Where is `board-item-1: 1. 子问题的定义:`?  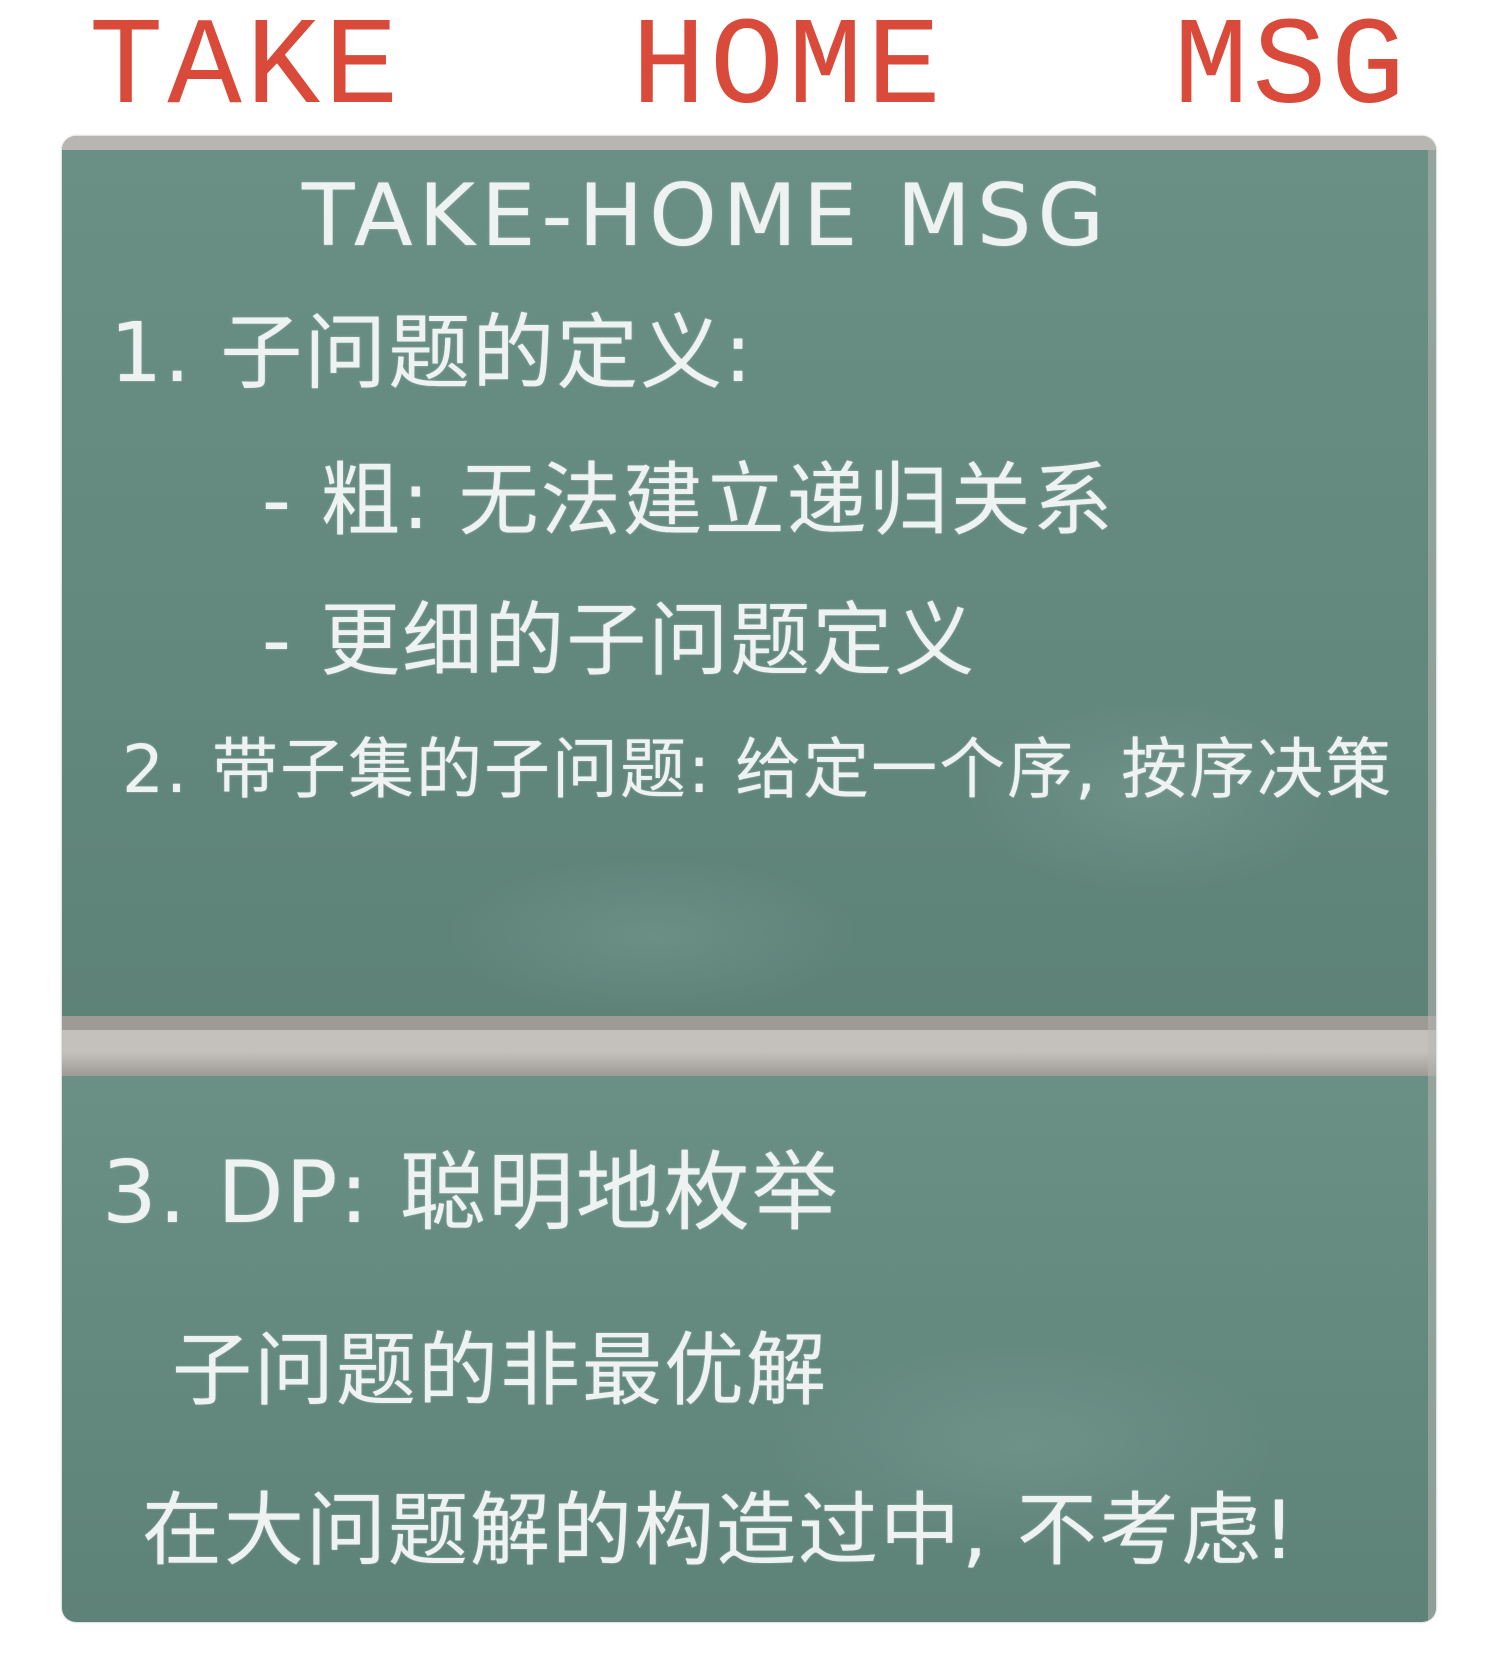
board-item-1: 1. 子问题的定义: is located at coordinates (432, 353).